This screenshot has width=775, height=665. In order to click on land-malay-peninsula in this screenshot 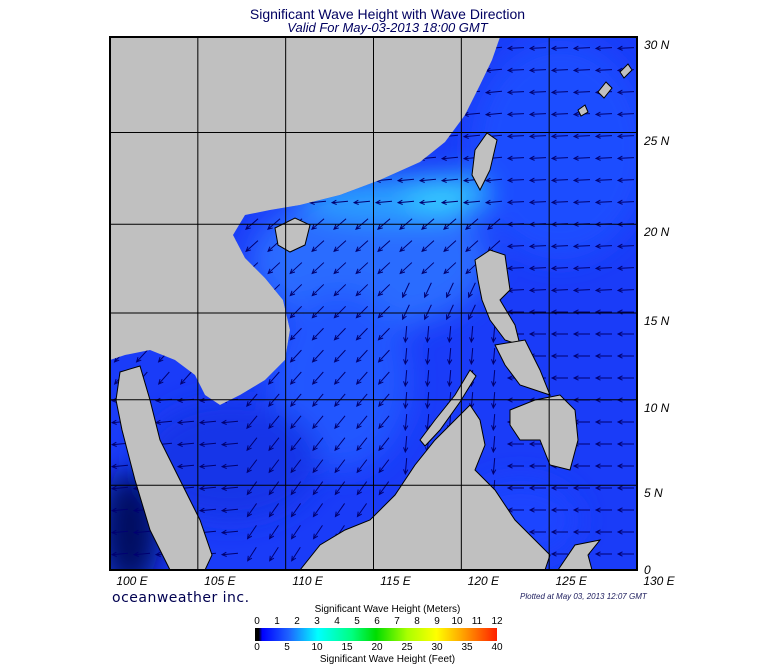, I will do `click(164, 467)`.